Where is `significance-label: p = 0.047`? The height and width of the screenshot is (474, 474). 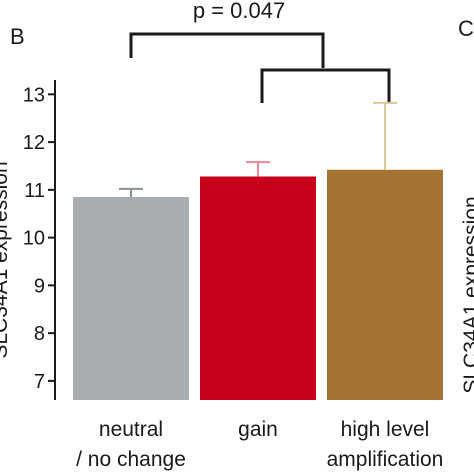 significance-label: p = 0.047 is located at coordinates (239, 11).